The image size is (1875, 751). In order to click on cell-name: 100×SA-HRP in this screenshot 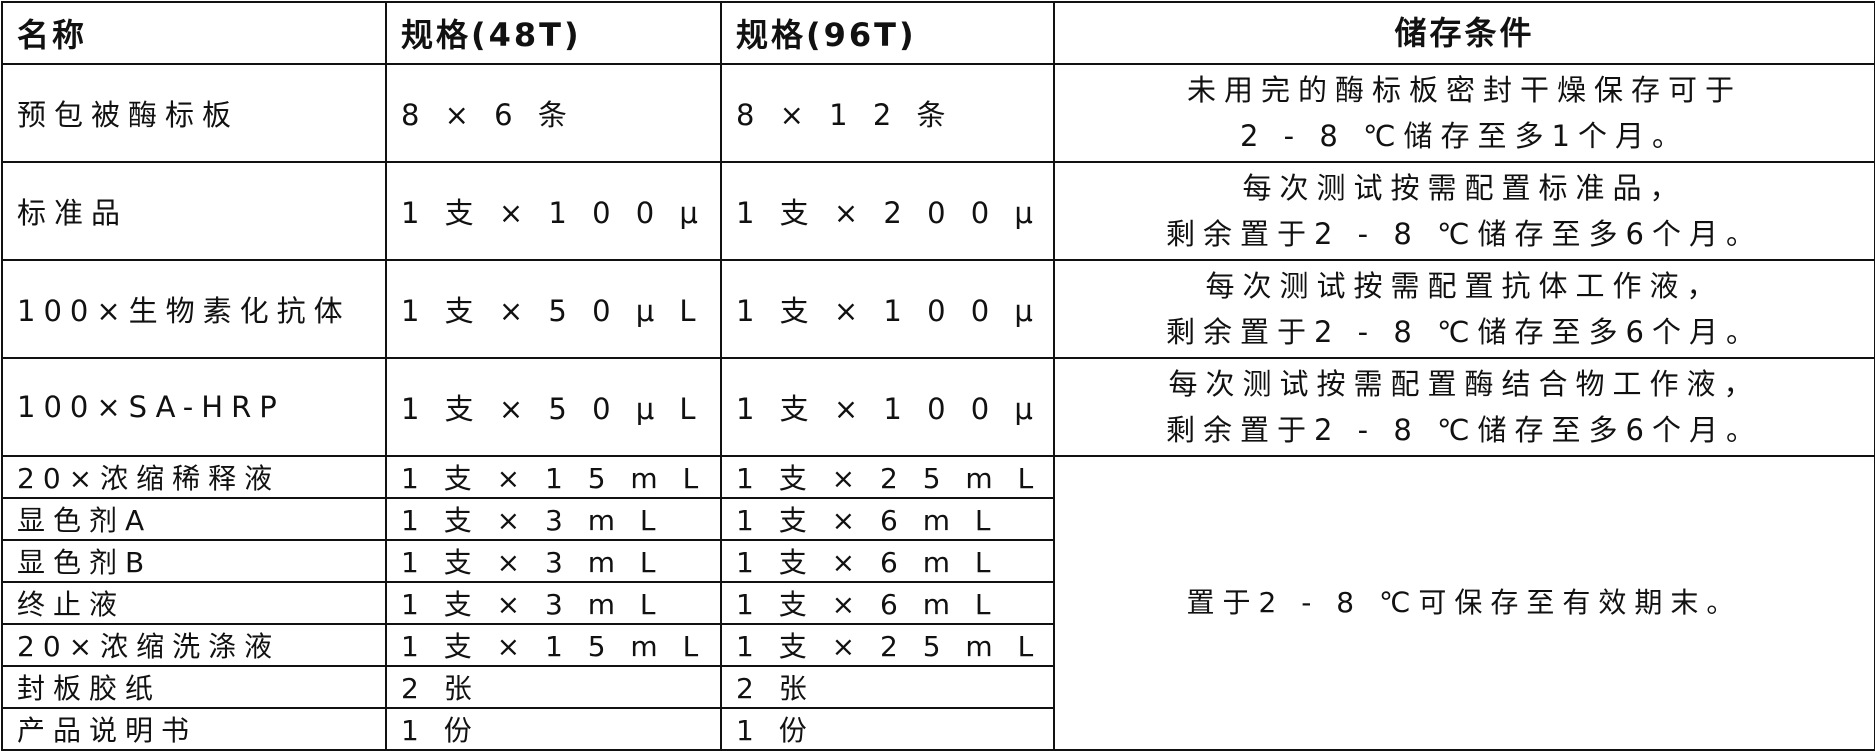, I will do `click(194, 407)`.